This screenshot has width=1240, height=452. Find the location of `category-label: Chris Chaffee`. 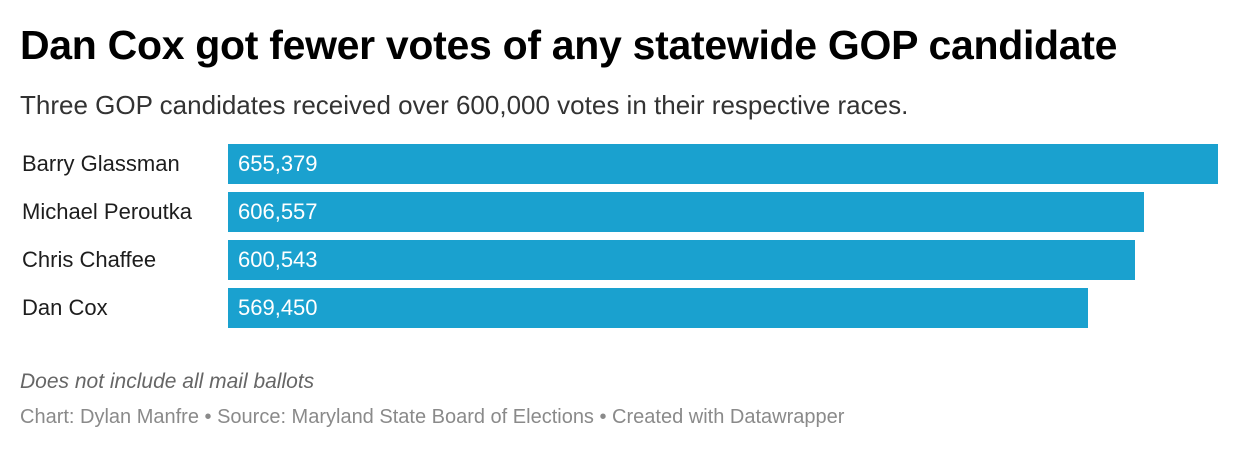

category-label: Chris Chaffee is located at coordinates (89, 259).